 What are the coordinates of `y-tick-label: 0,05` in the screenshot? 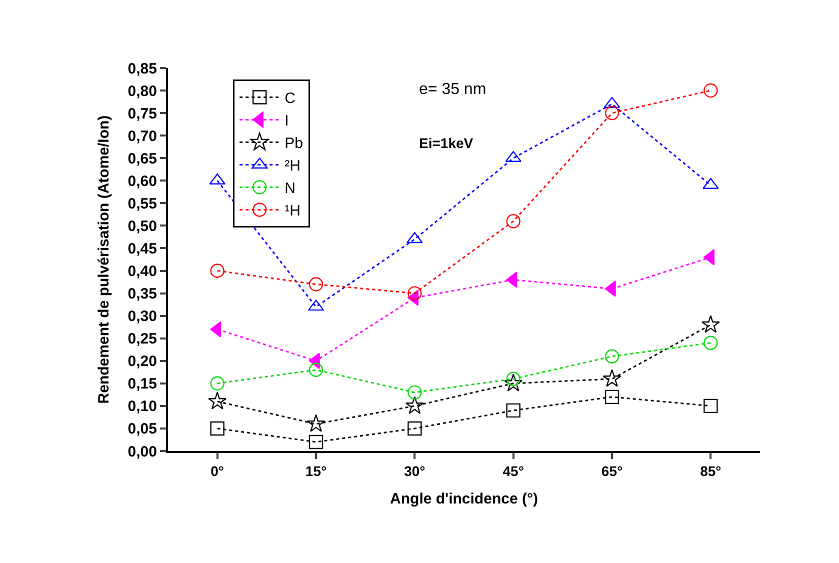 It's located at (142, 429).